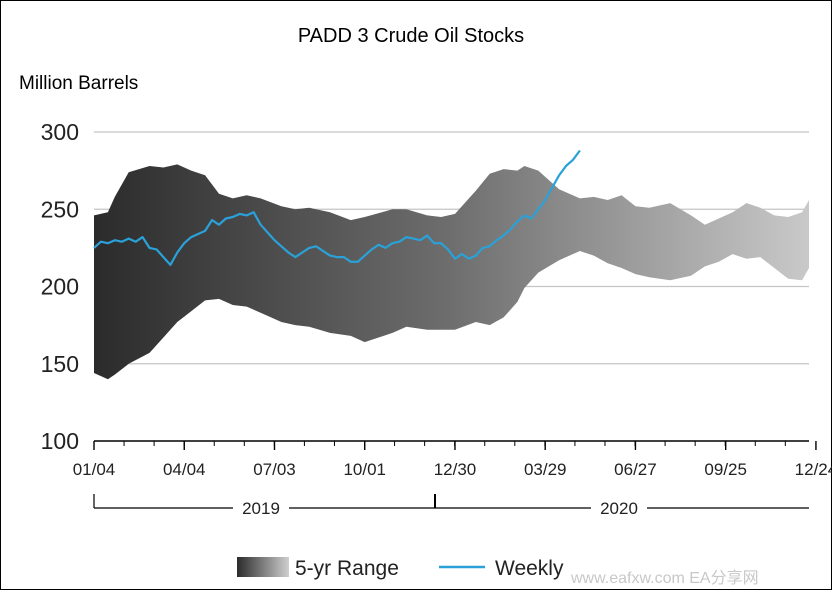  I want to click on watermark: www.eafxw.com EA分享网, so click(664, 578).